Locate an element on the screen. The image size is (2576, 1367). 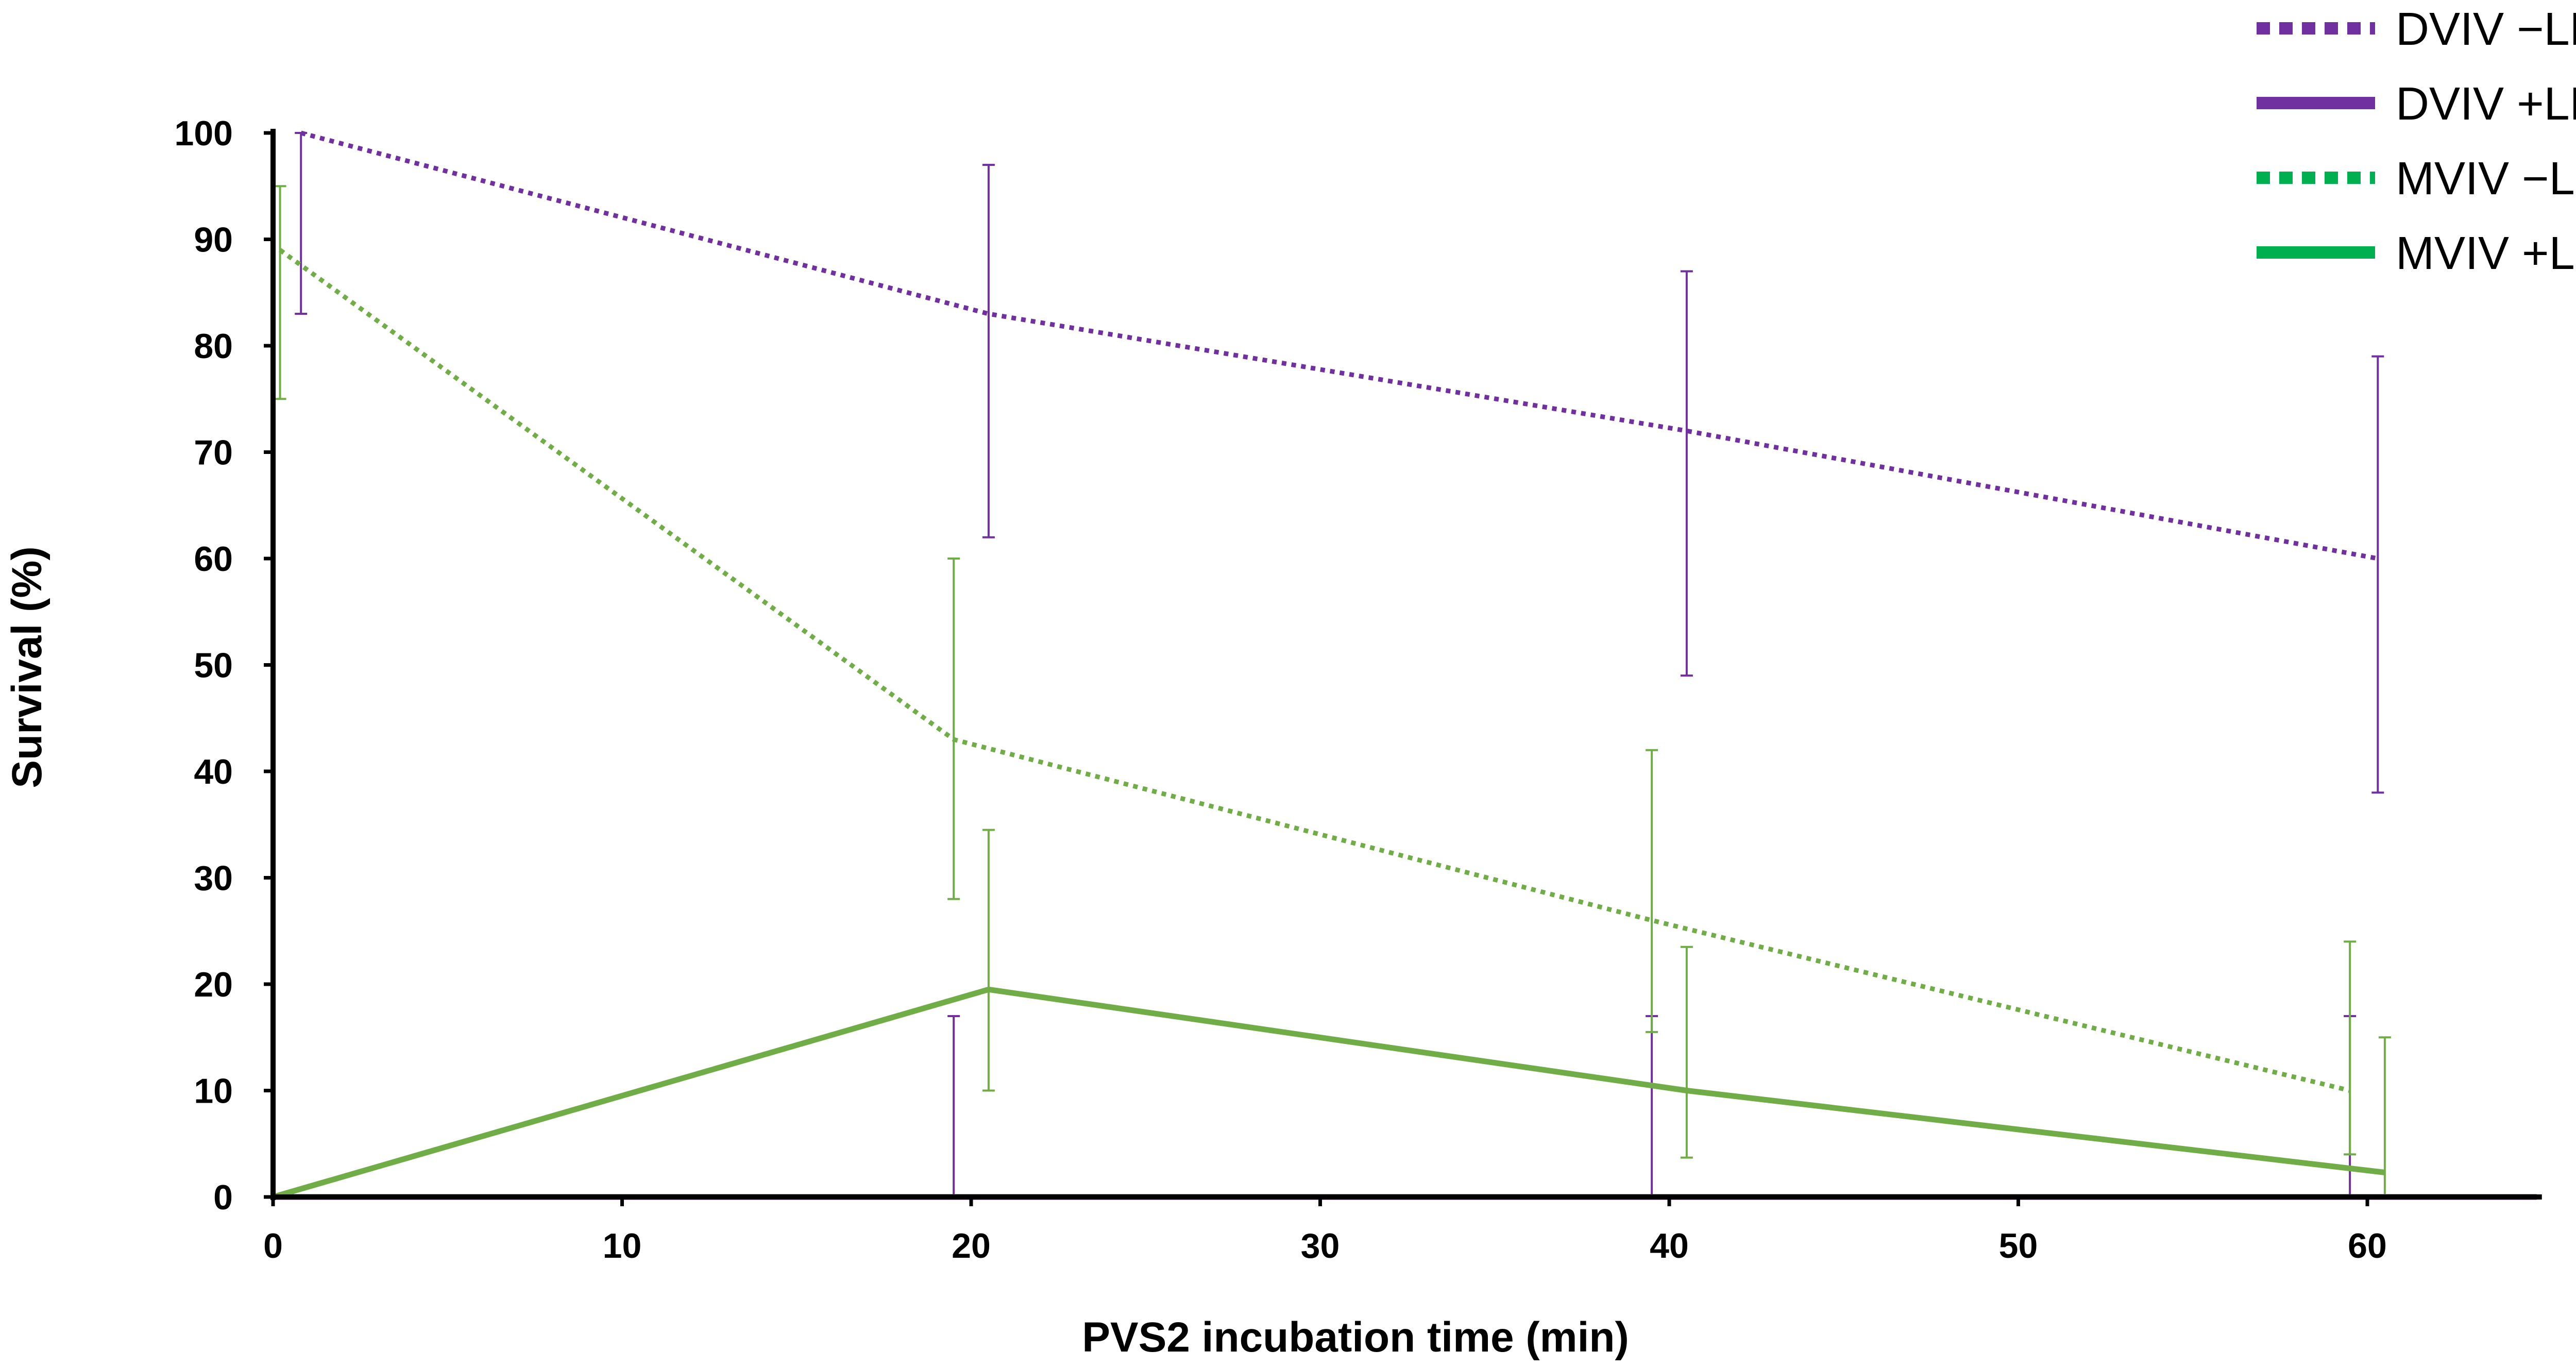
x-tick-label: 10 is located at coordinates (622, 1245).